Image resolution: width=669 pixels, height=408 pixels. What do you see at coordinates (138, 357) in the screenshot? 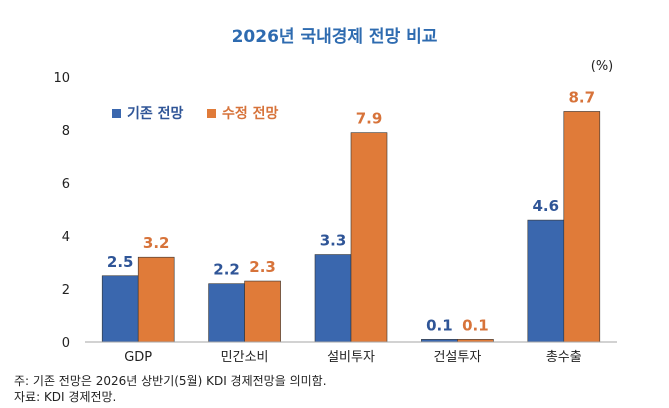
I see `category-label: GDP` at bounding box center [138, 357].